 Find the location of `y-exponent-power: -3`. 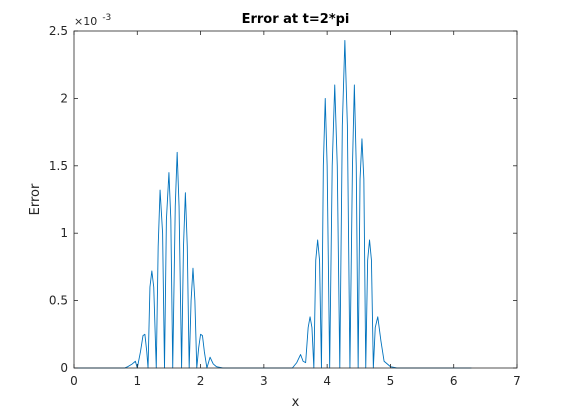

y-exponent-power: -3 is located at coordinates (106, 18).